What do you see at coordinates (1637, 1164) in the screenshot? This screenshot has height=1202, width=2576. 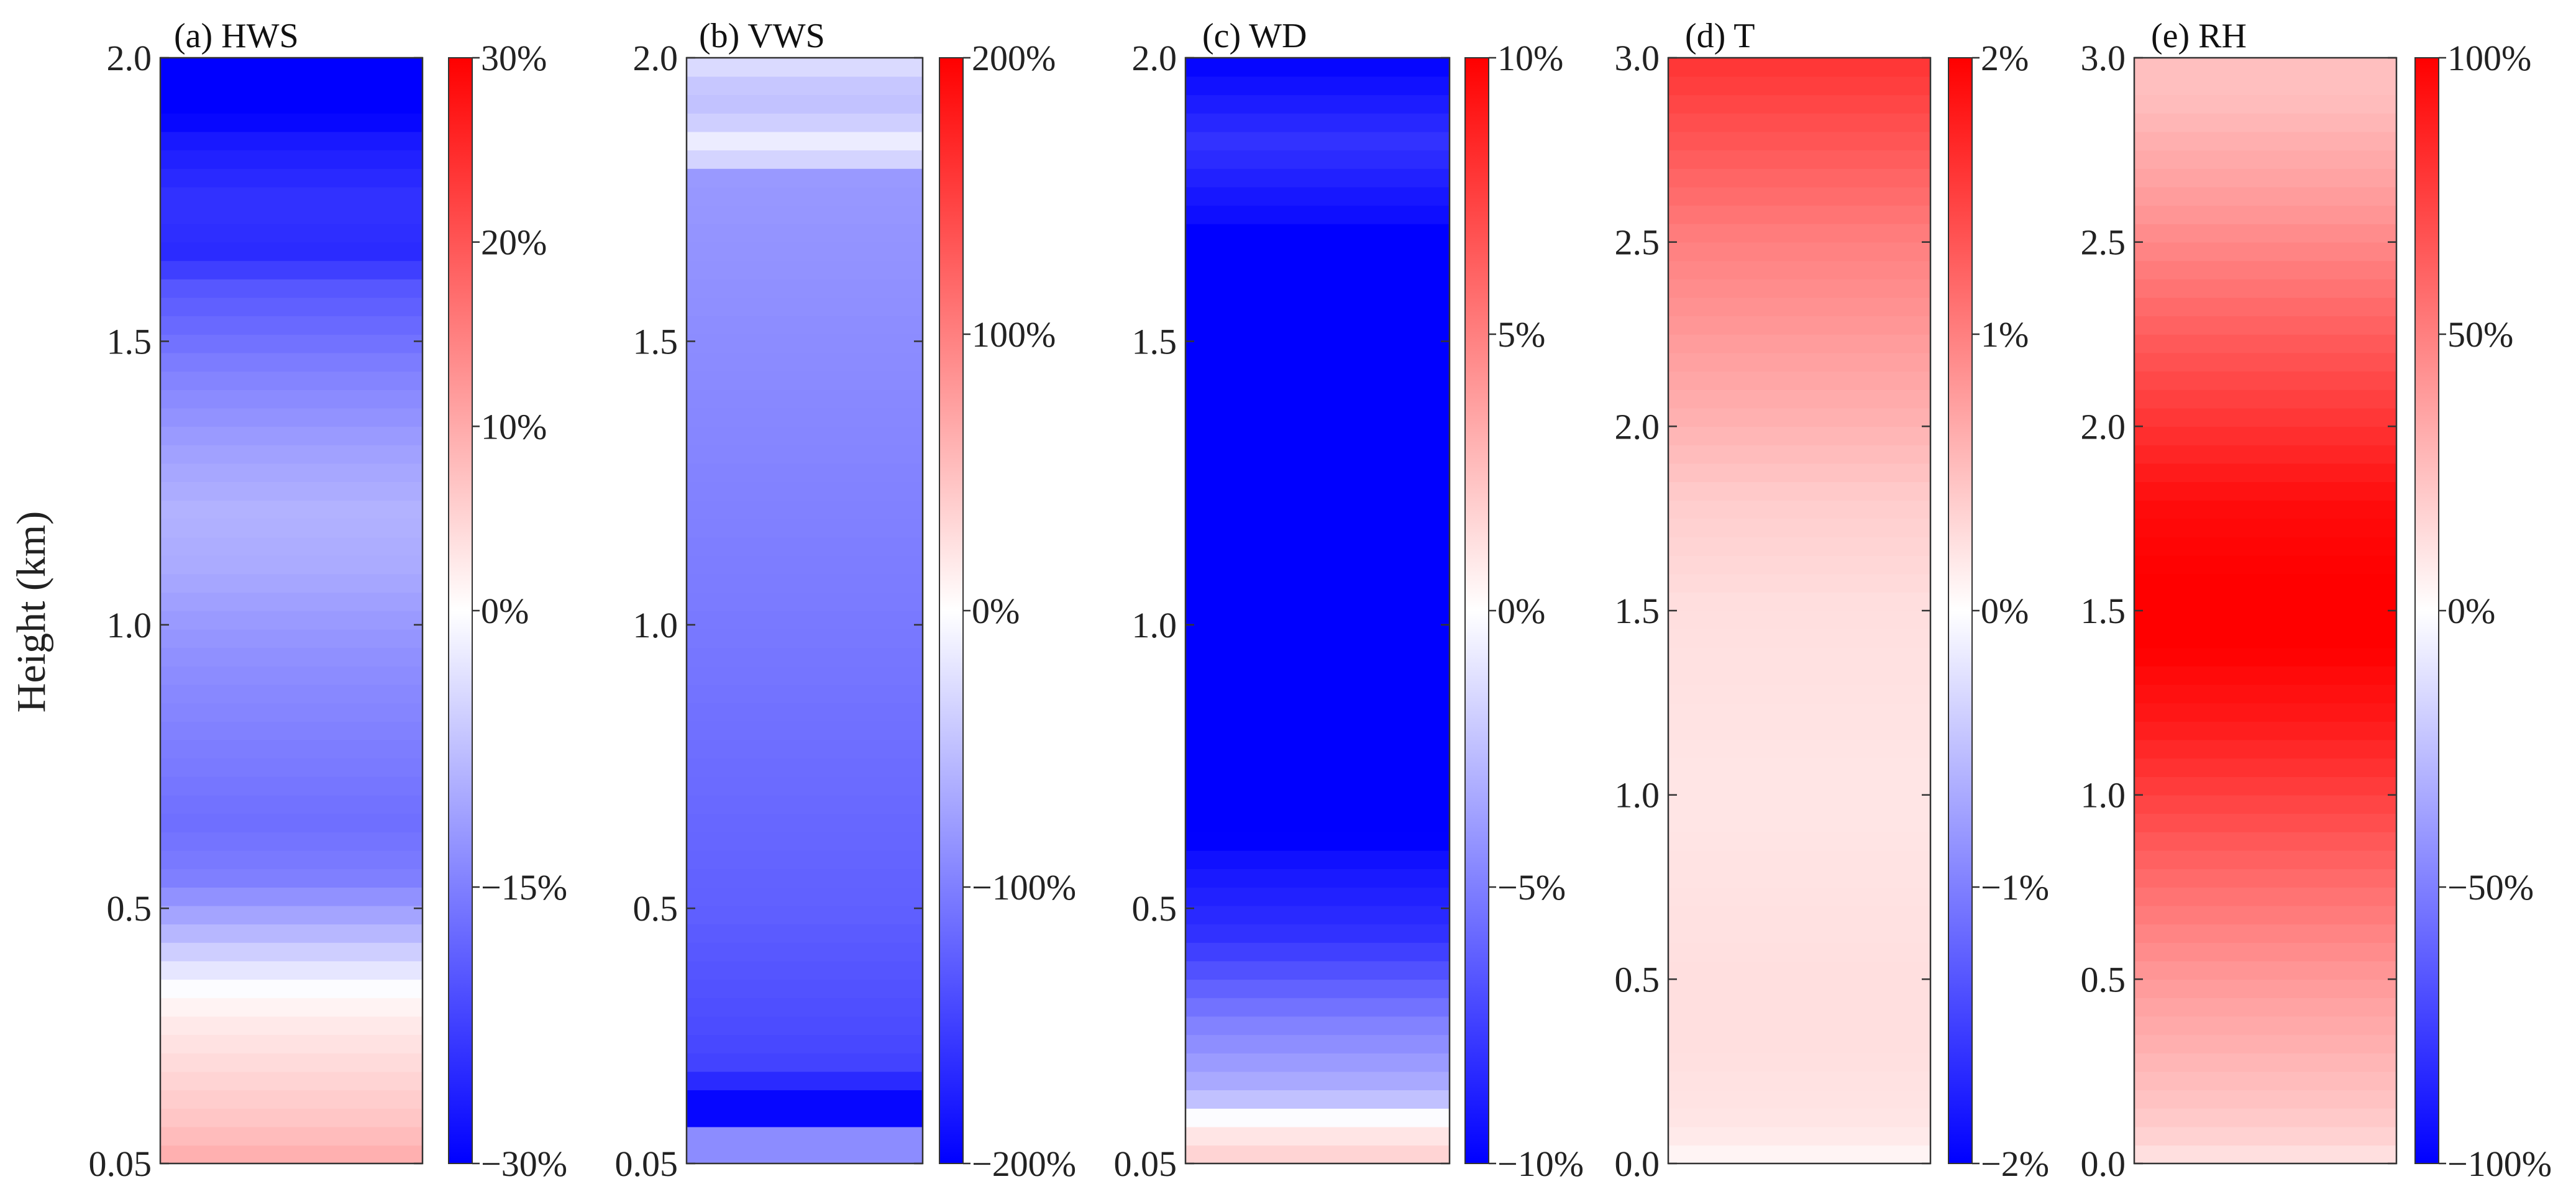 I see `panel-d-y-tick-label: 0.0` at bounding box center [1637, 1164].